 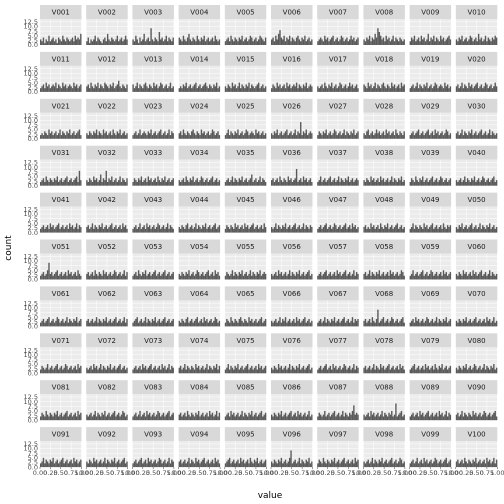 What do you see at coordinates (256, 473) in the screenshot?
I see `x-tick-label: 0.75` at bounding box center [256, 473].